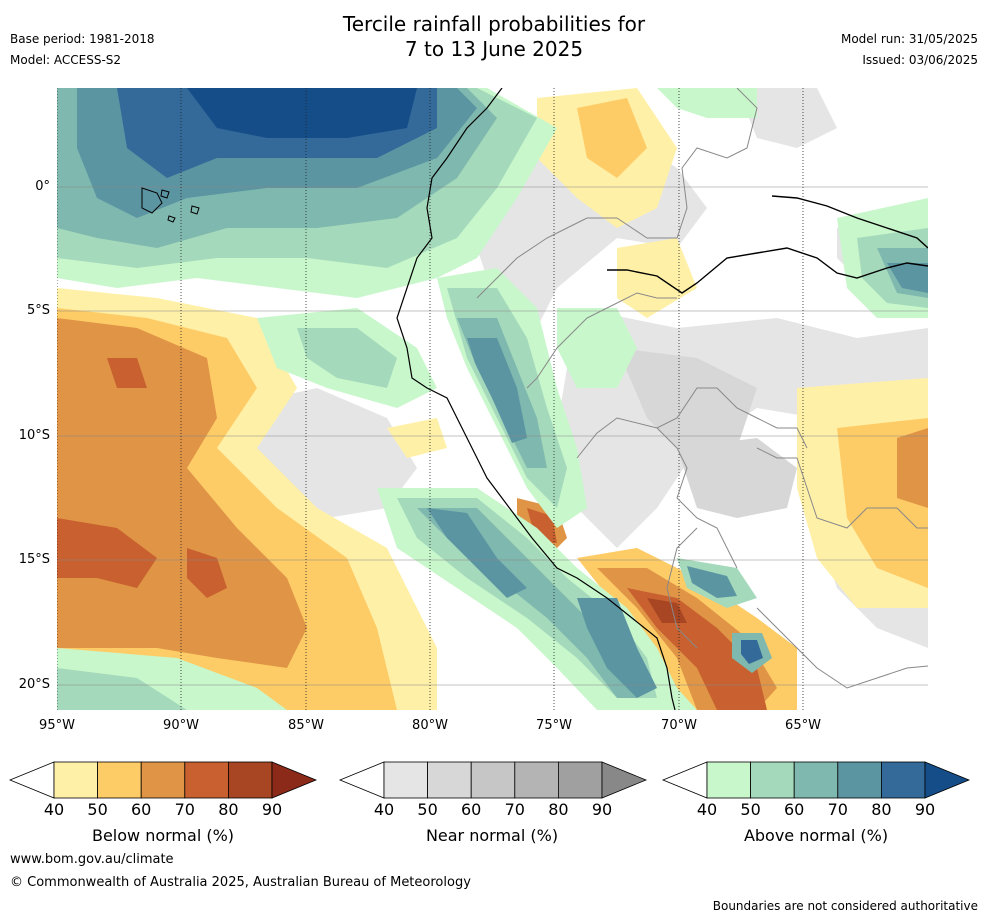 The image size is (988, 919). Describe the element at coordinates (163, 835) in the screenshot. I see `below-normal-label: Below normal (%)` at that location.